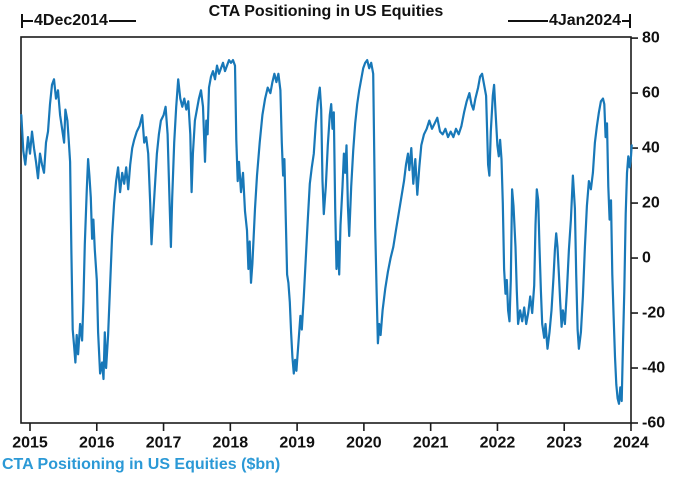 This screenshot has width=675, height=482. I want to click on x-axis-tick-label: 2021, so click(431, 443).